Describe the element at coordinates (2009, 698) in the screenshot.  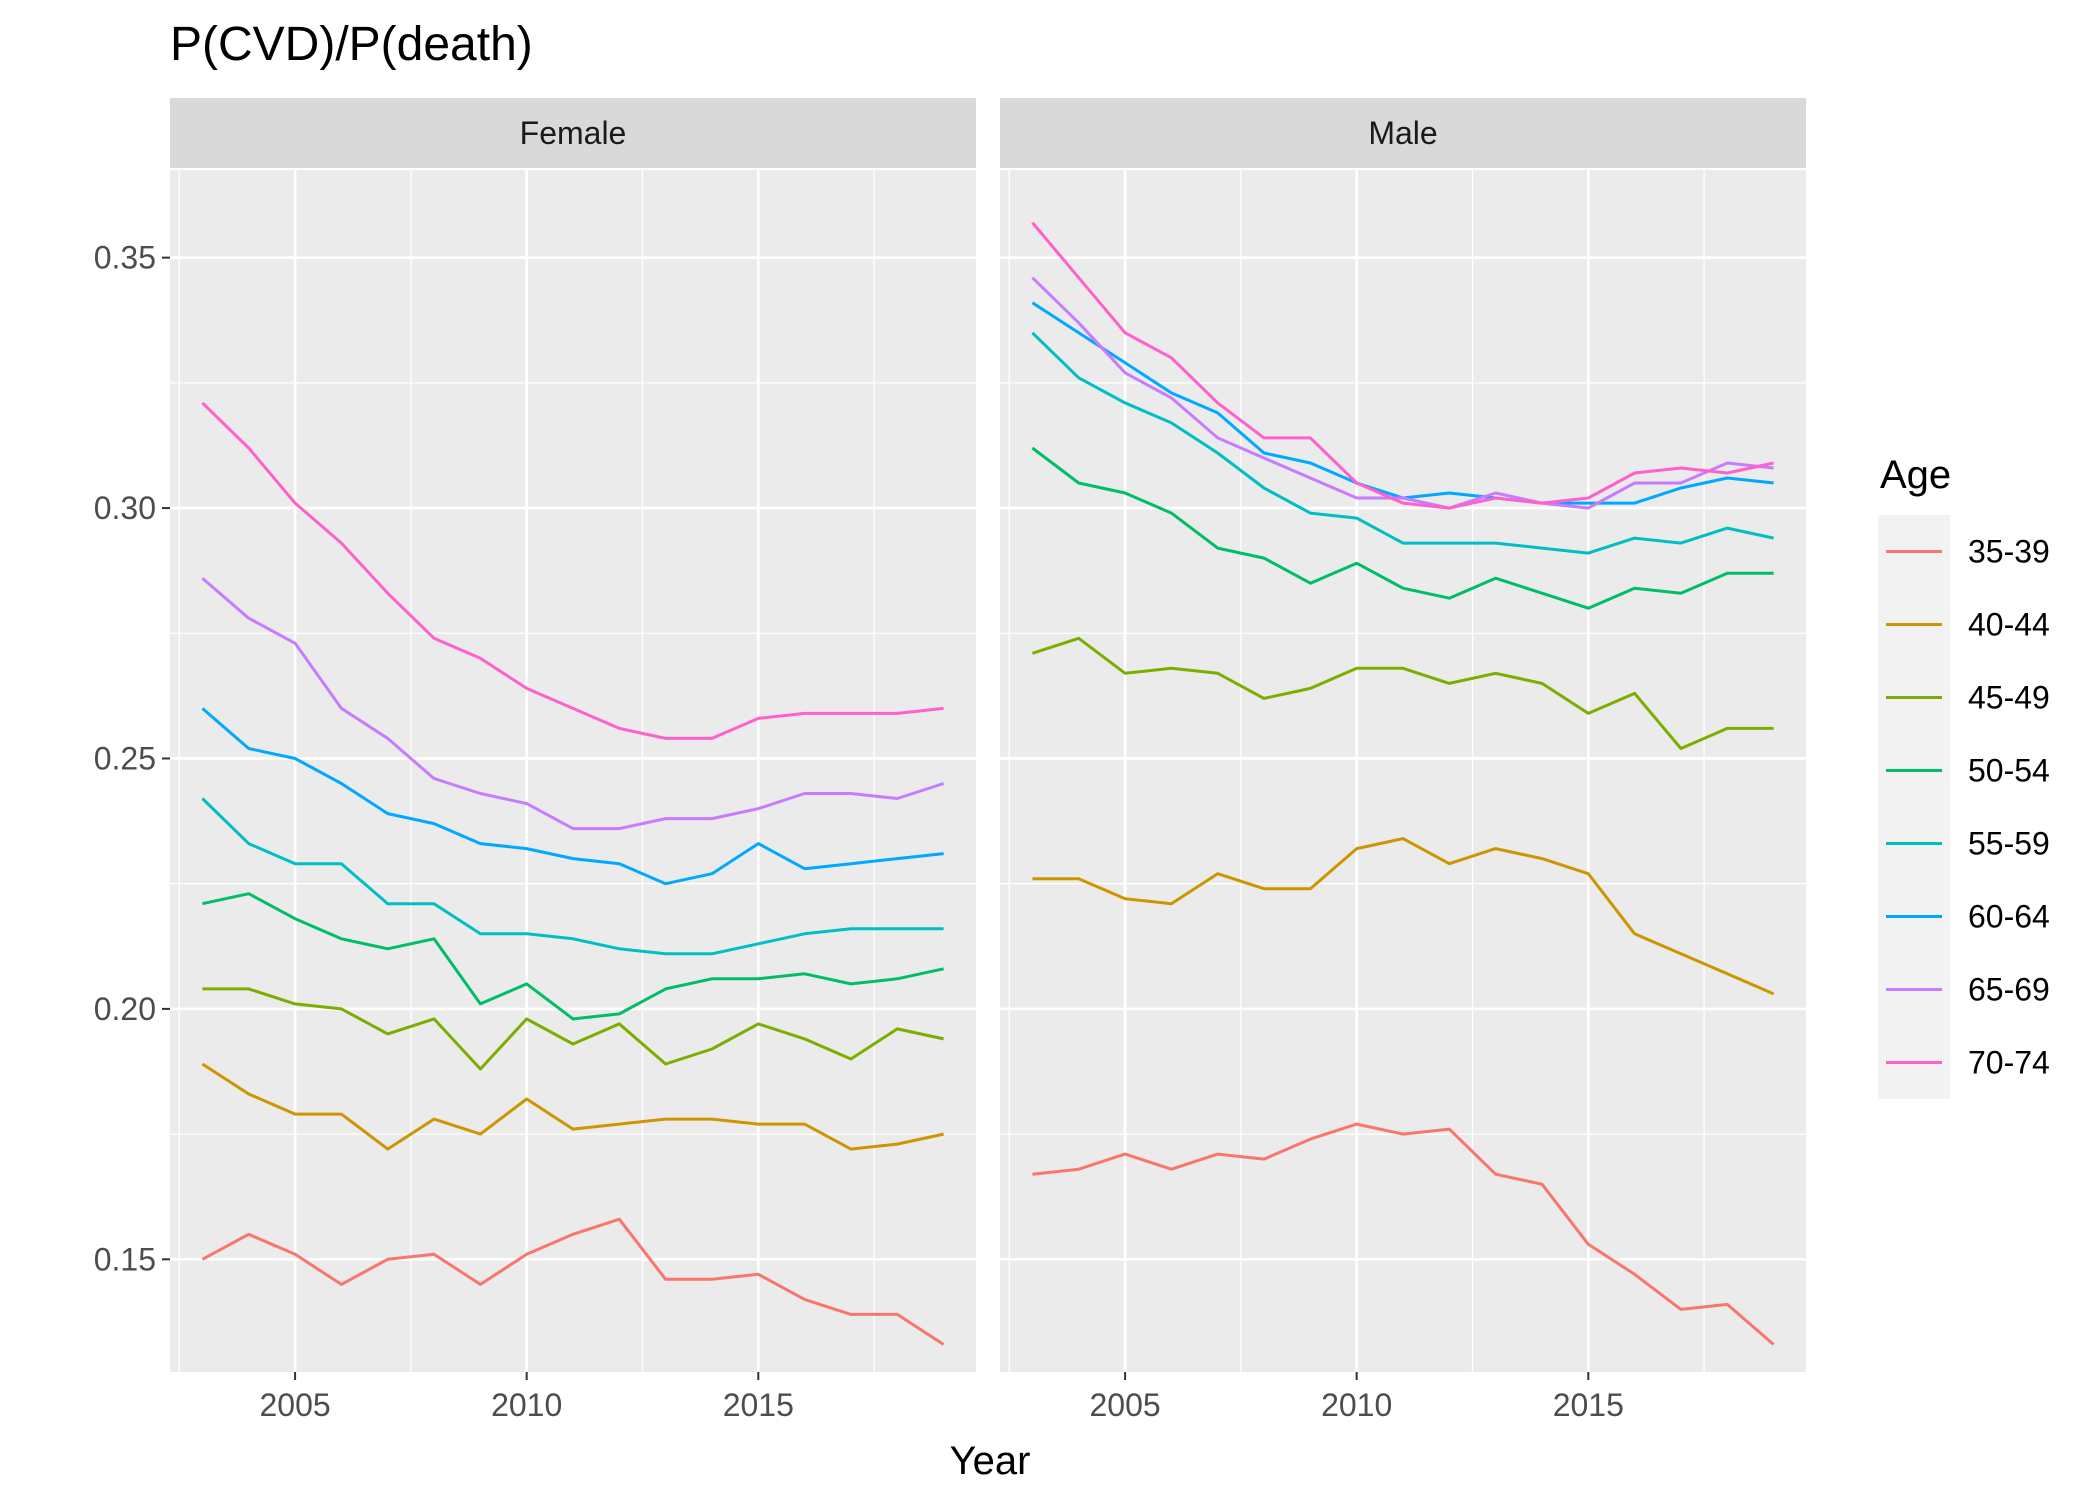
I see `legend-label: 45-49` at that location.